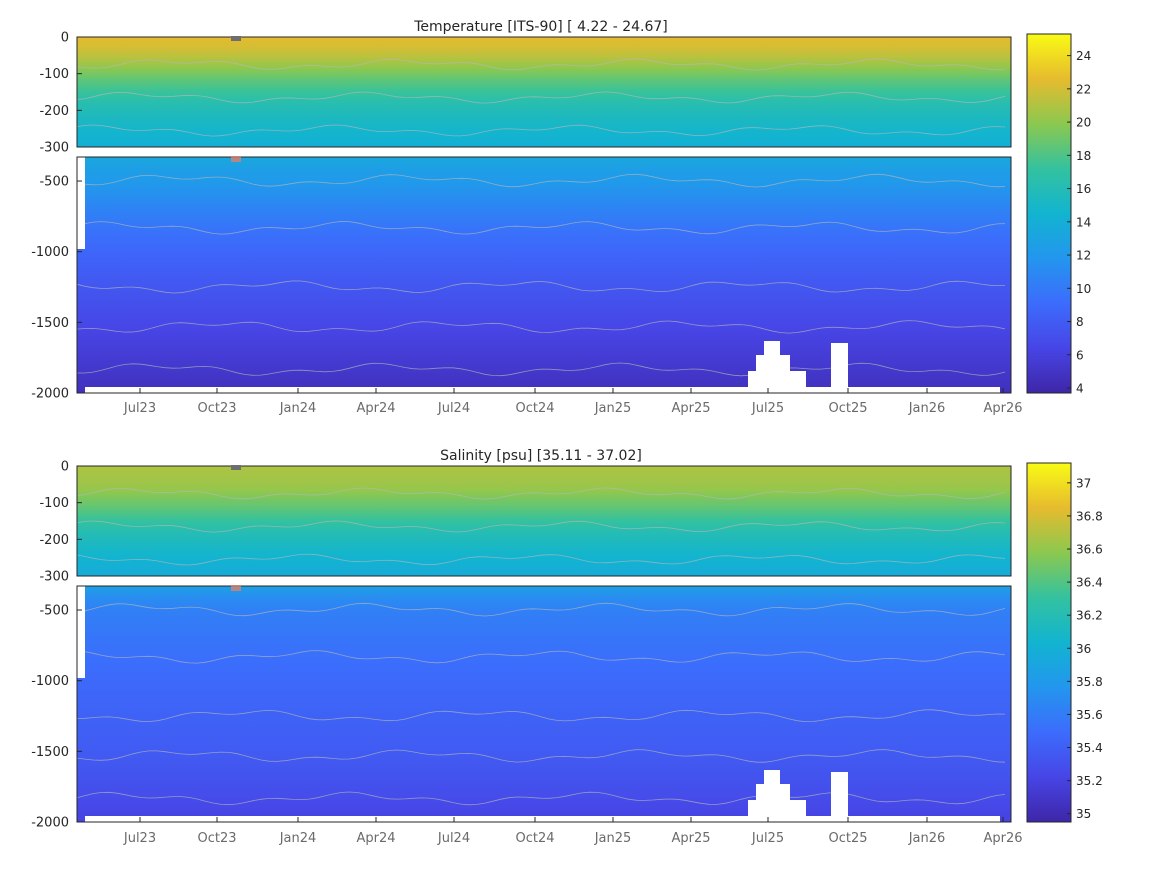 The image size is (1167, 875). I want to click on colorbar-tick-label: 35.8, so click(1089, 682).